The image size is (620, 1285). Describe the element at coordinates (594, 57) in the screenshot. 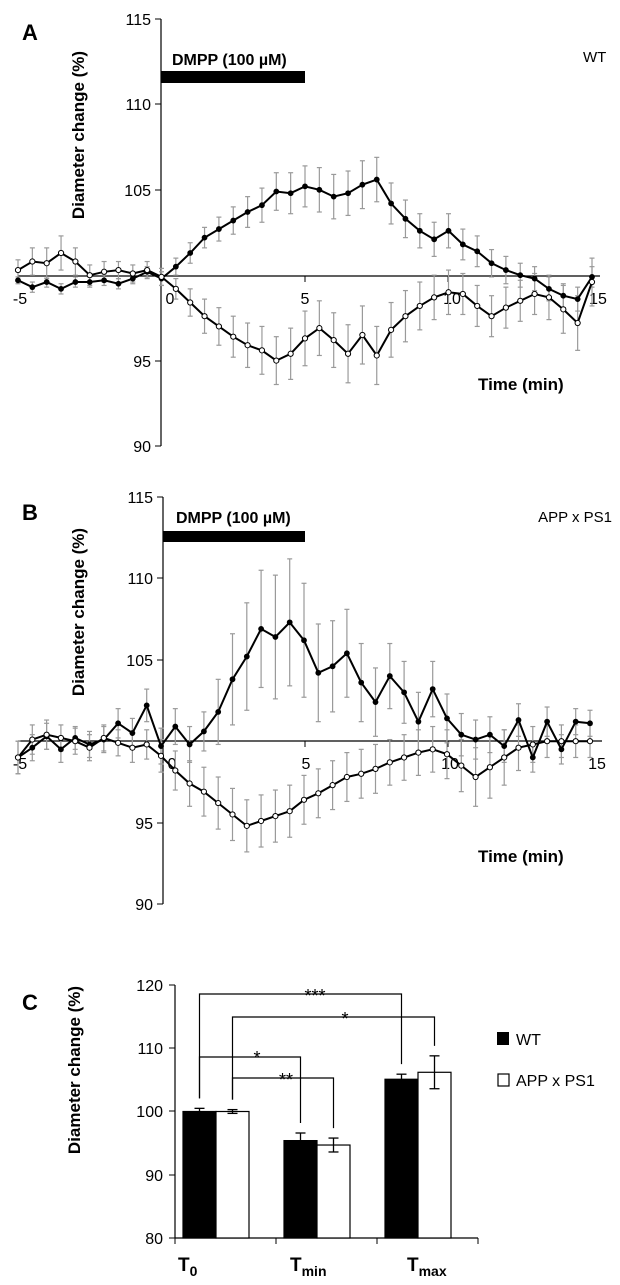

I see `panel-a-group-title: WT` at that location.